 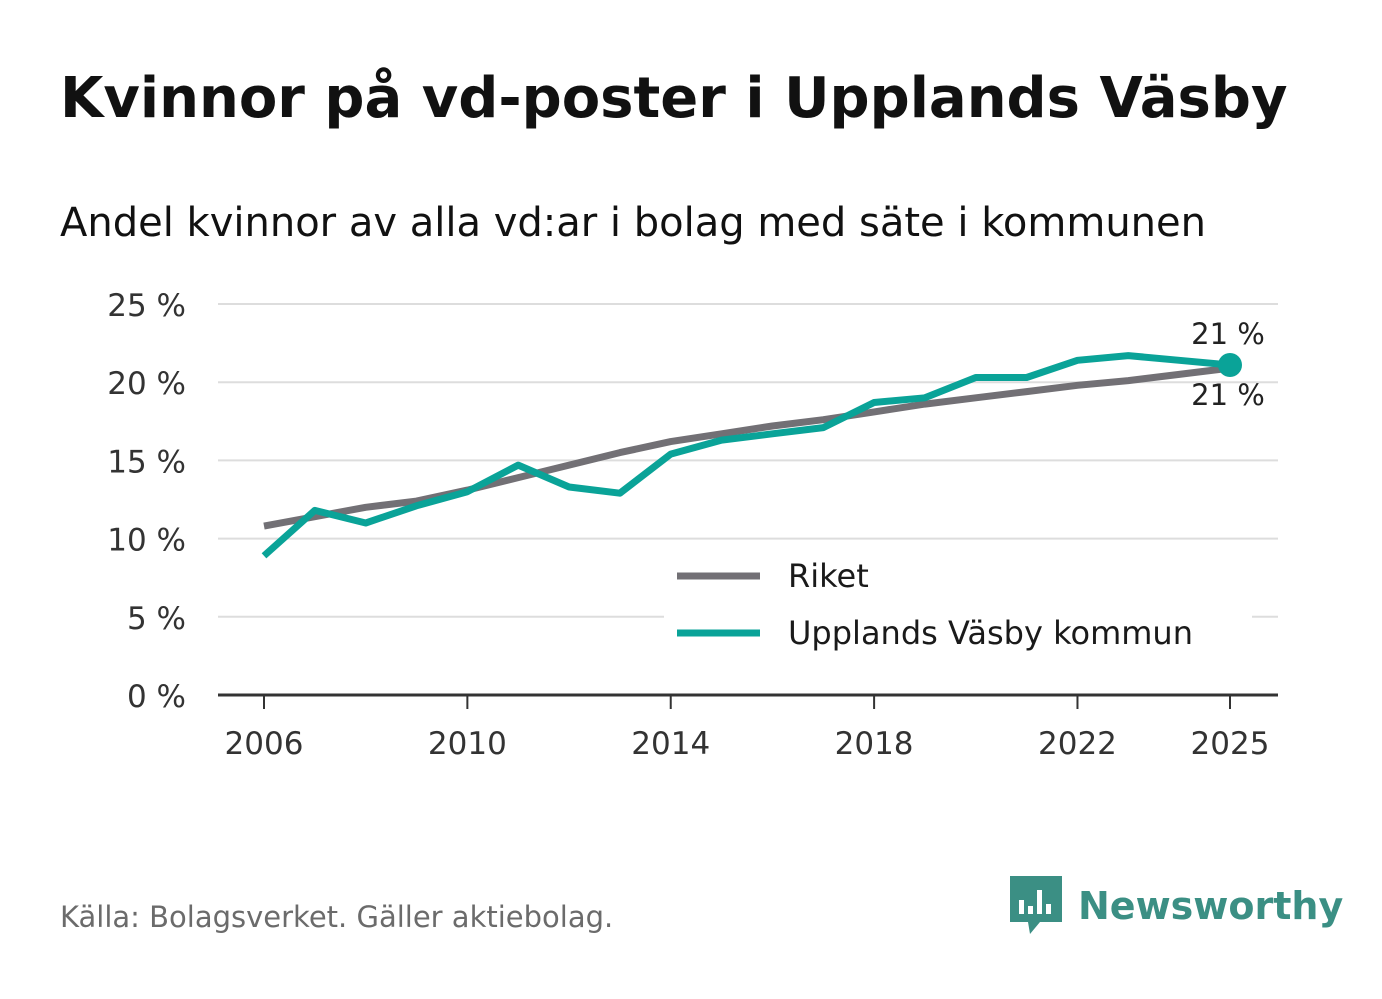 I want to click on series-line-kommun, so click(x=746, y=455).